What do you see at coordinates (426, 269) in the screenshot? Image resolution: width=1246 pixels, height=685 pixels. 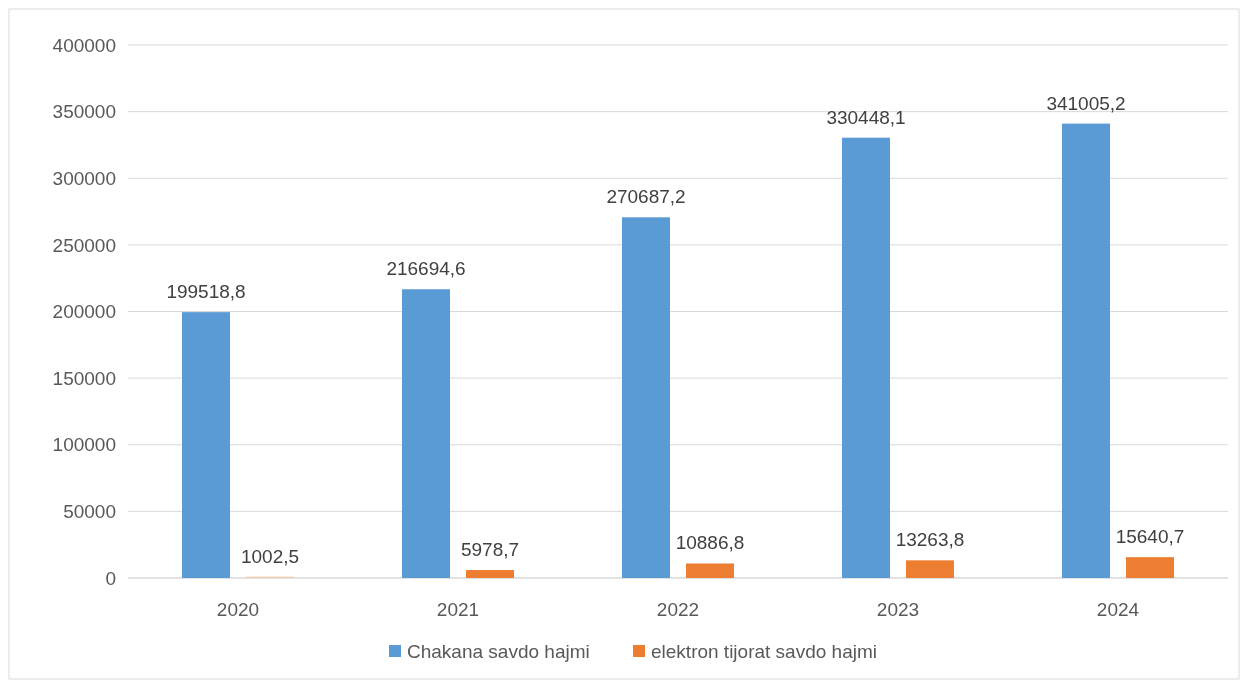 I see `data-label: 216694,6` at bounding box center [426, 269].